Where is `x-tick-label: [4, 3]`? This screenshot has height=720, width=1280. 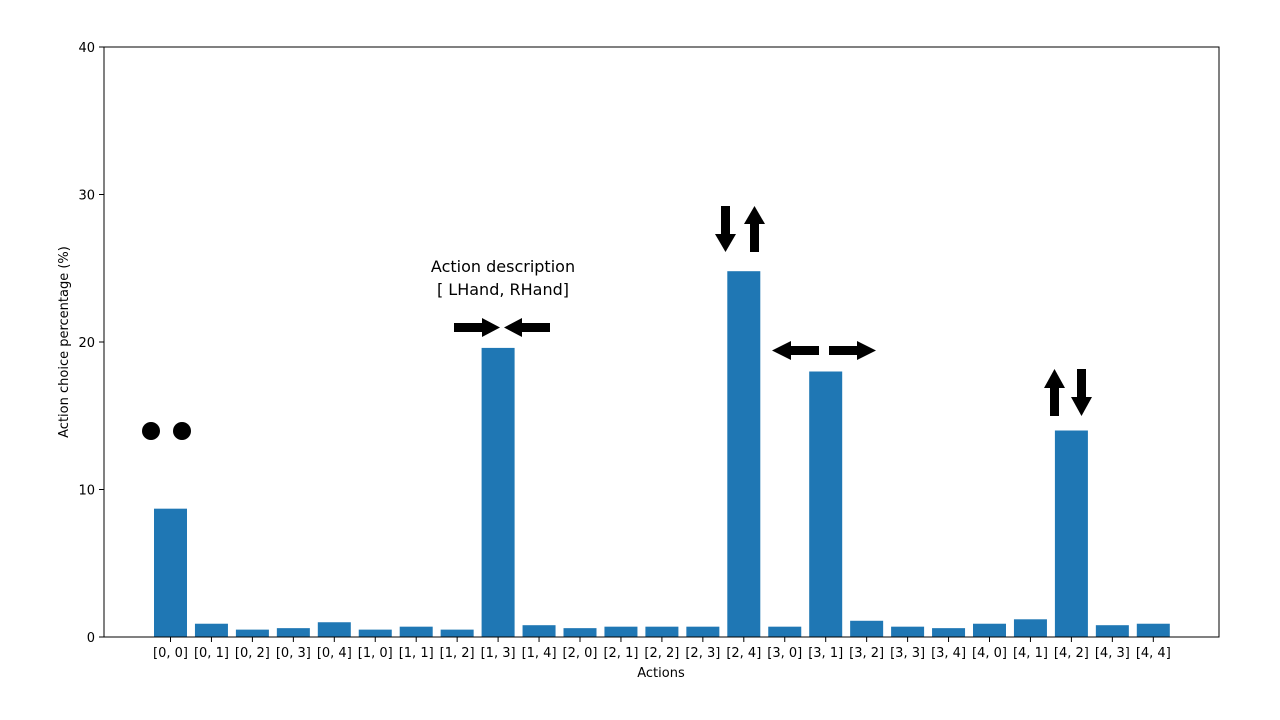
x-tick-label: [4, 3] is located at coordinates (1112, 653).